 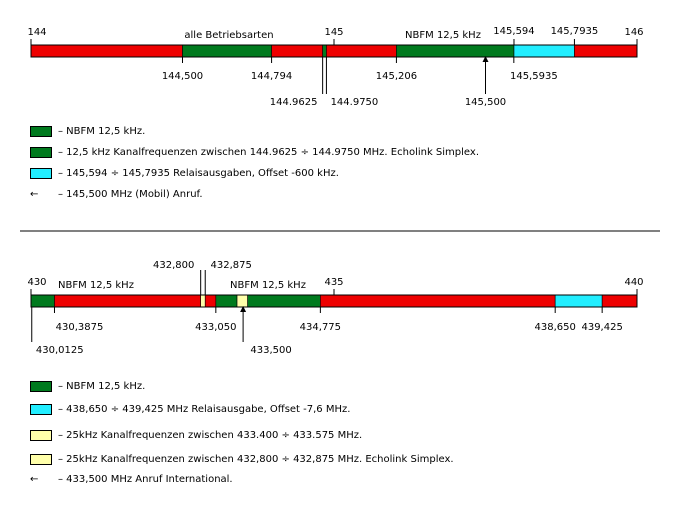 I want to click on bottom-label: 433,050, so click(x=215, y=327).